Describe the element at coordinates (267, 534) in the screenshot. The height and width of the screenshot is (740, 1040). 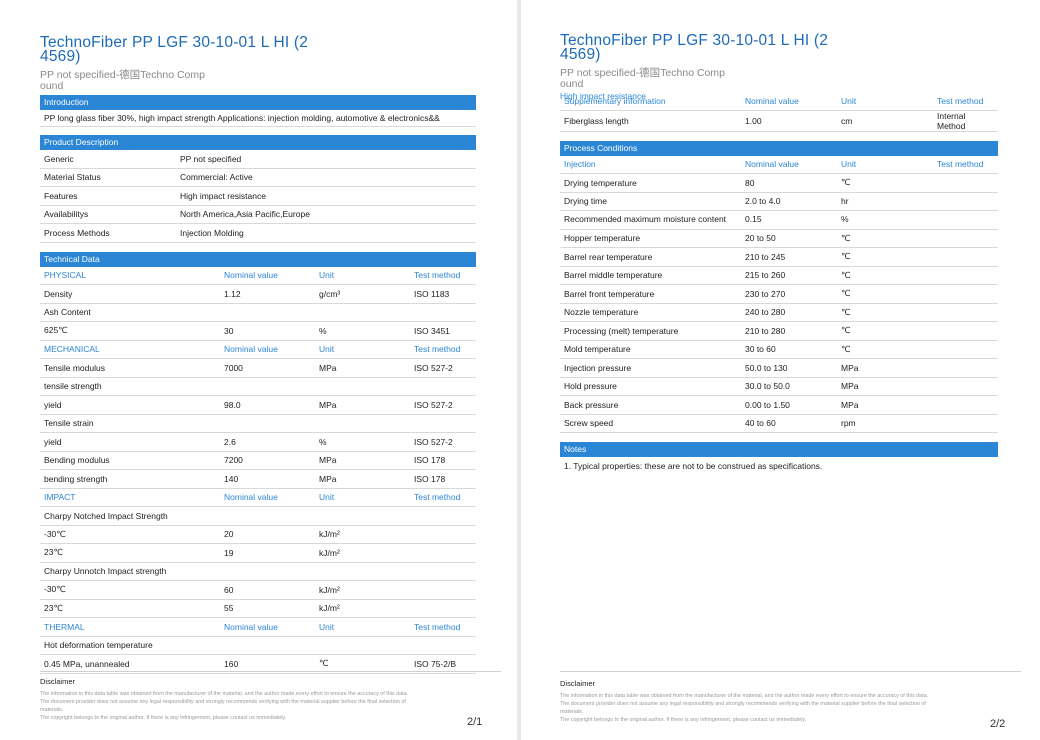
I see `value-cell: 20` at that location.